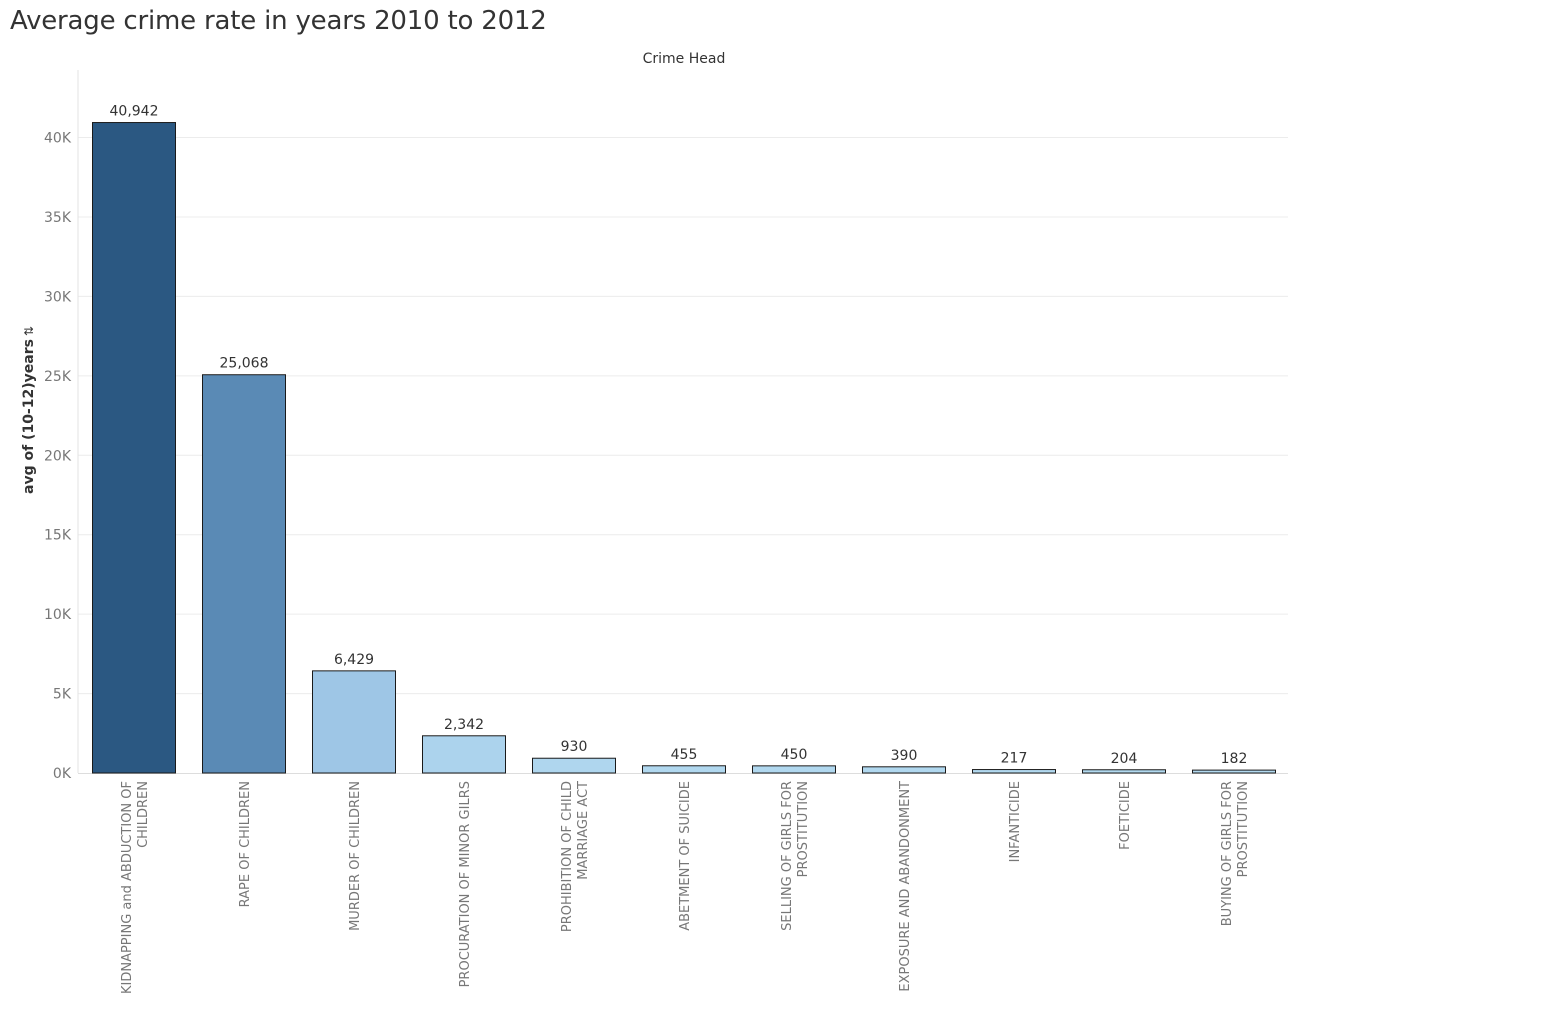 The height and width of the screenshot is (1022, 1562). I want to click on x-category-label: PROHIBITION OF CHILD MARRIAGE ACT, so click(575, 856).